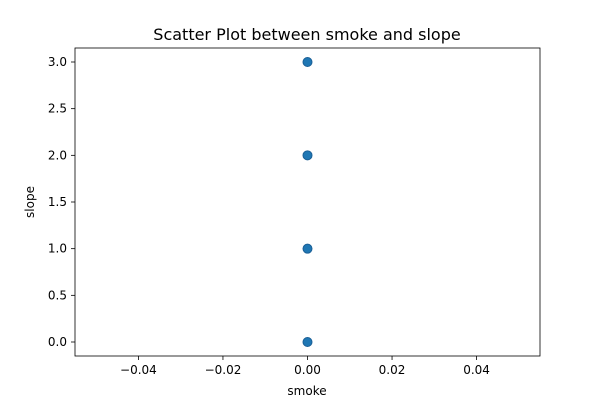 Image resolution: width=600 pixels, height=400 pixels. I want to click on y-tick-label: 2.0, so click(57, 155).